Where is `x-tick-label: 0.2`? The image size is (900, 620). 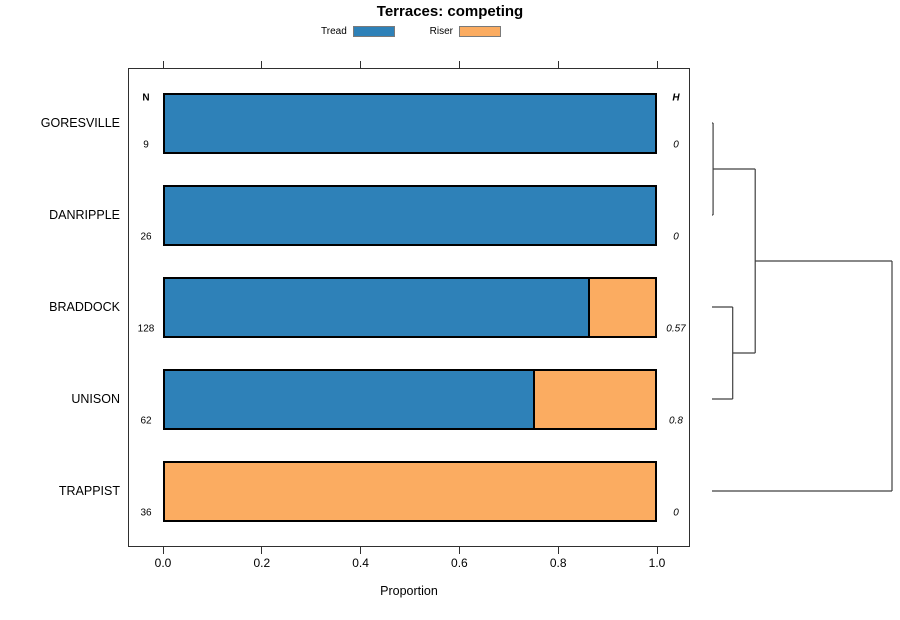 x-tick-label: 0.2 is located at coordinates (262, 563).